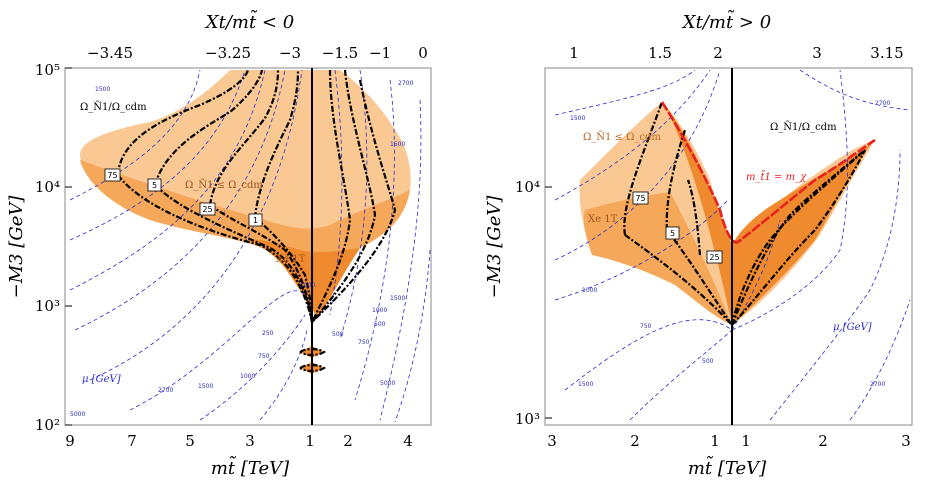 Image resolution: width=937 pixels, height=489 pixels. I want to click on left-y-axis, so click(68, 246).